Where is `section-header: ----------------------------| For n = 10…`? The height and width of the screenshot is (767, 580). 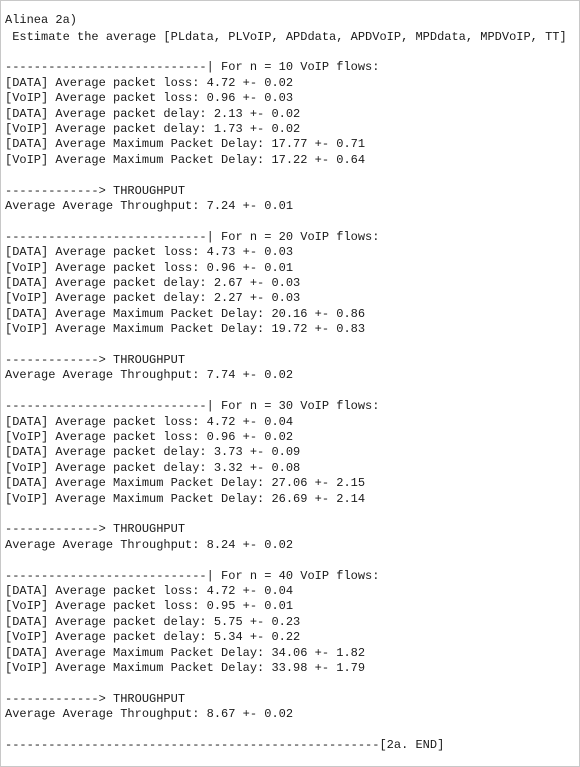 section-header: ----------------------------| For n = 10… is located at coordinates (192, 67).